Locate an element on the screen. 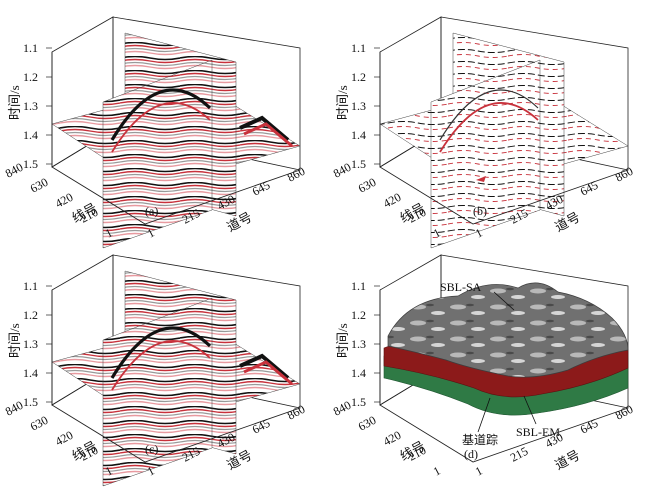  panel-label: (d) is located at coordinates (471, 454).